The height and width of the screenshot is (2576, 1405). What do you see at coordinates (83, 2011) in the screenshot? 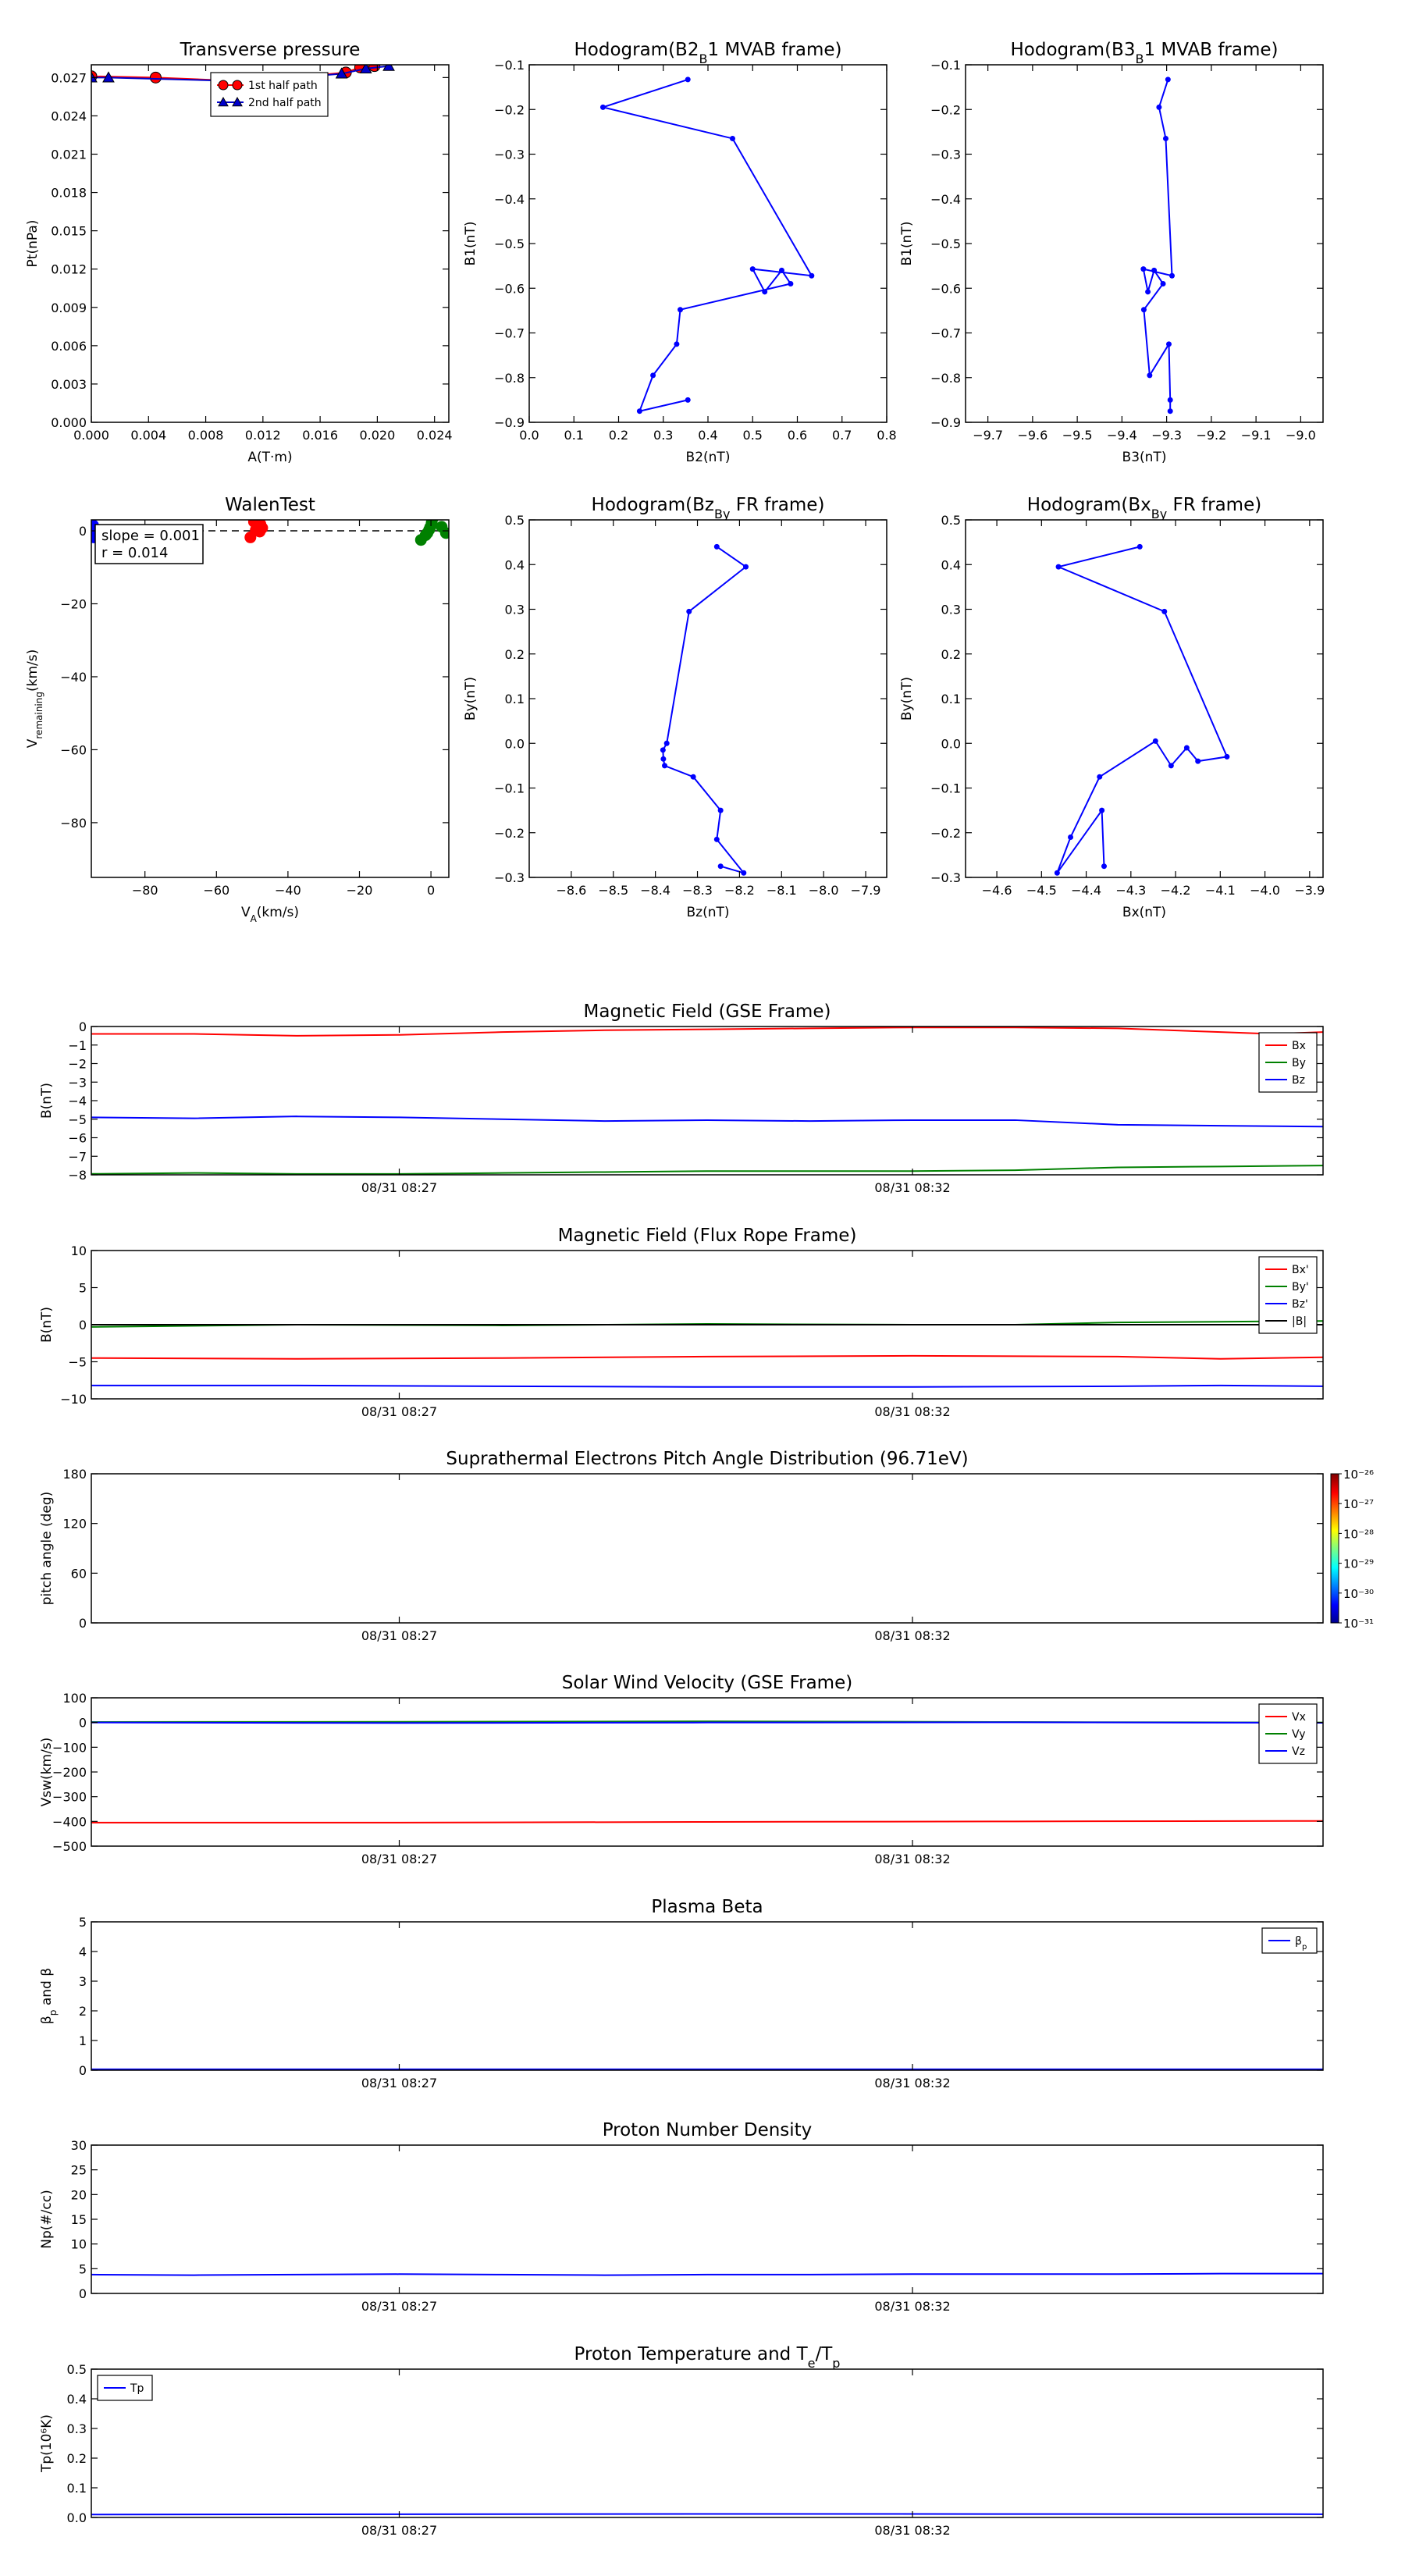
I see `y-tick-label: 2` at bounding box center [83, 2011].